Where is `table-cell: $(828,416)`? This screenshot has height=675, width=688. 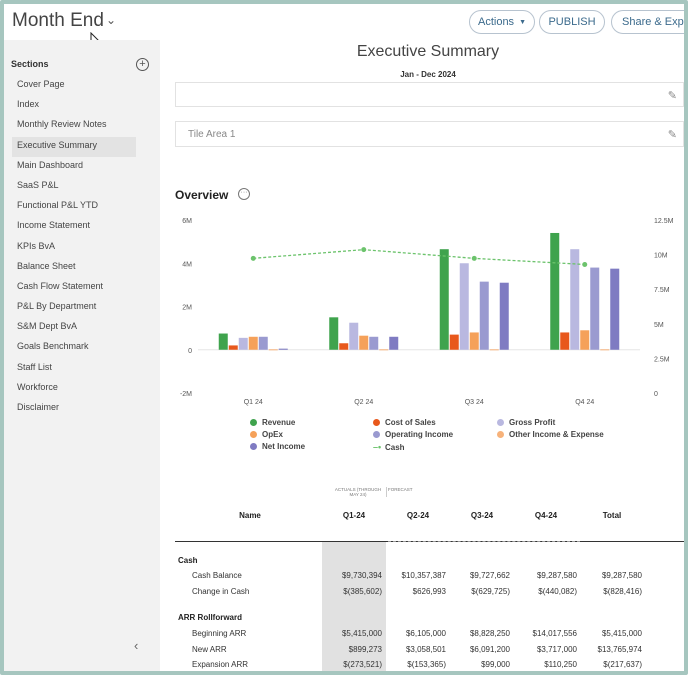
table-cell: $(828,416) is located at coordinates (622, 591).